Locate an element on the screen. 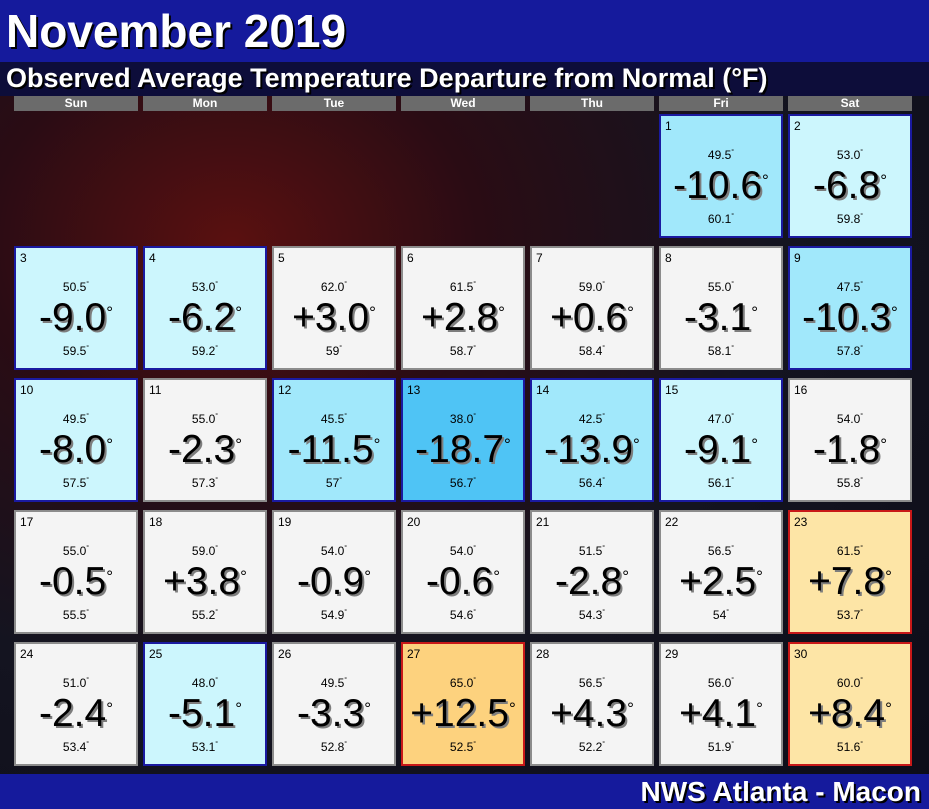  departure-temp: +12.5° is located at coordinates (463, 714).